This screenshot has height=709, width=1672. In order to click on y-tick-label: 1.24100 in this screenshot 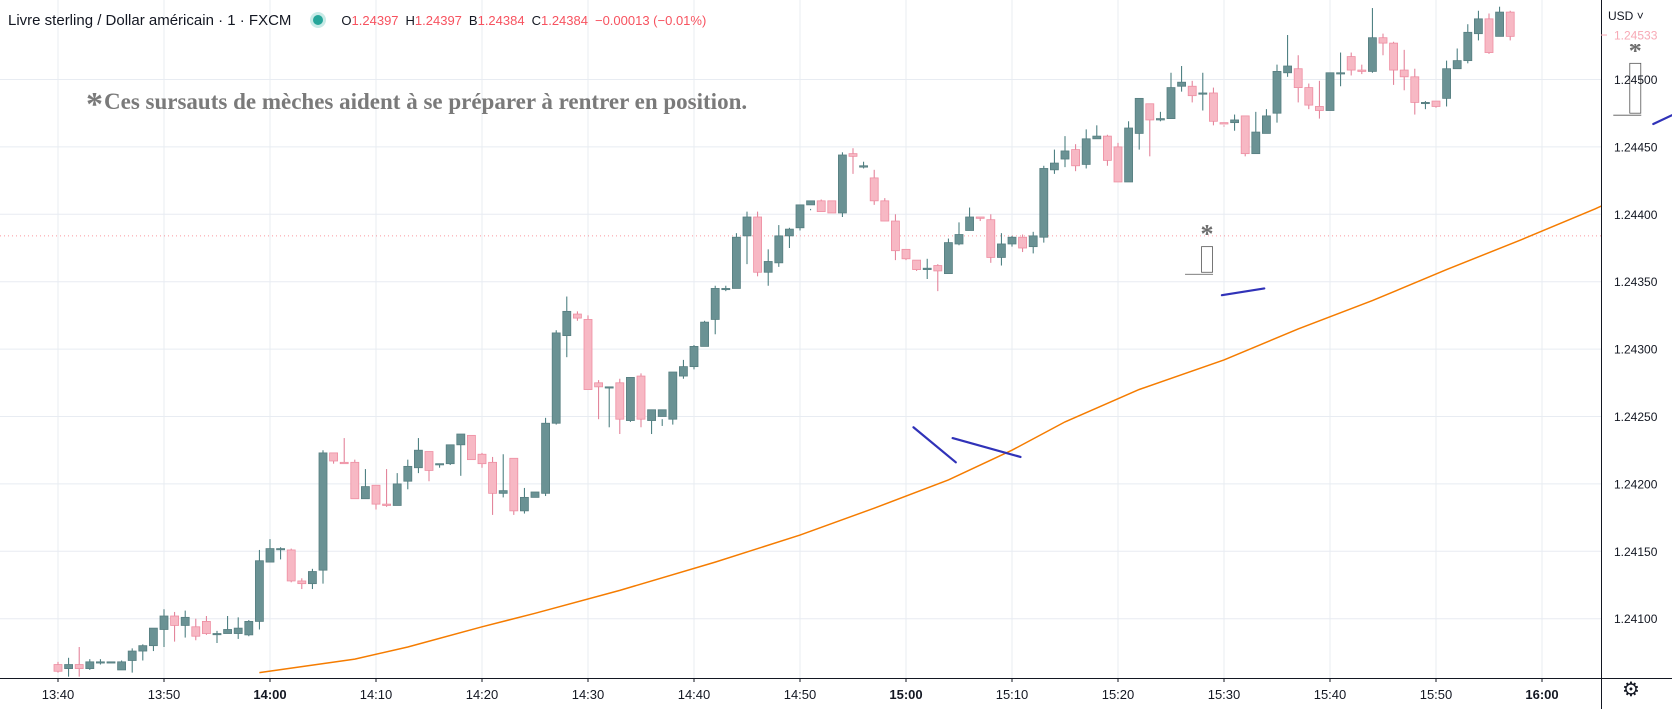, I will do `click(1636, 619)`.